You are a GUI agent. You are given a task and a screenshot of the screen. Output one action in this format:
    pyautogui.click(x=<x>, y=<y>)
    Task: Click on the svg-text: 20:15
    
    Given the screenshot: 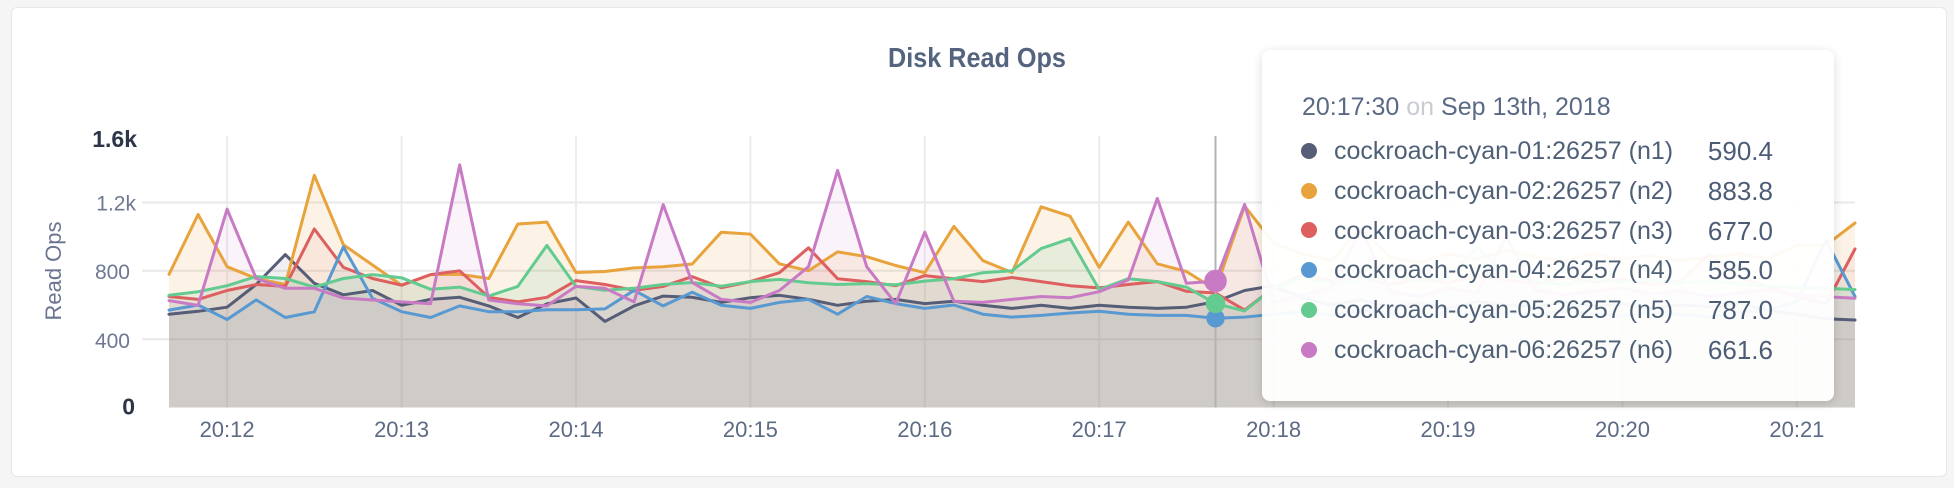 What is the action you would take?
    pyautogui.click(x=750, y=429)
    